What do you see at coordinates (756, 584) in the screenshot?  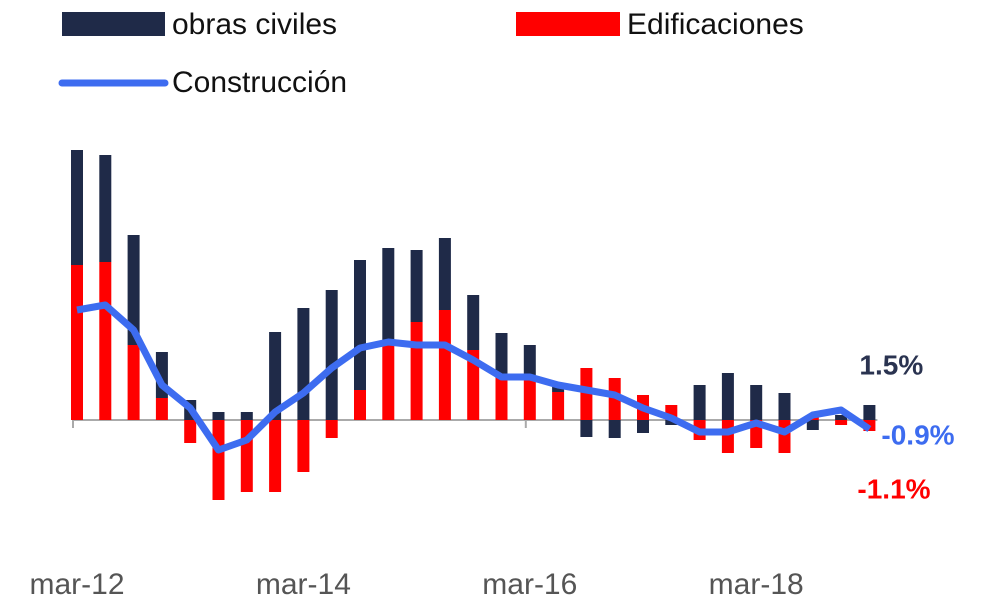 I see `x-tick-label: mar-18` at bounding box center [756, 584].